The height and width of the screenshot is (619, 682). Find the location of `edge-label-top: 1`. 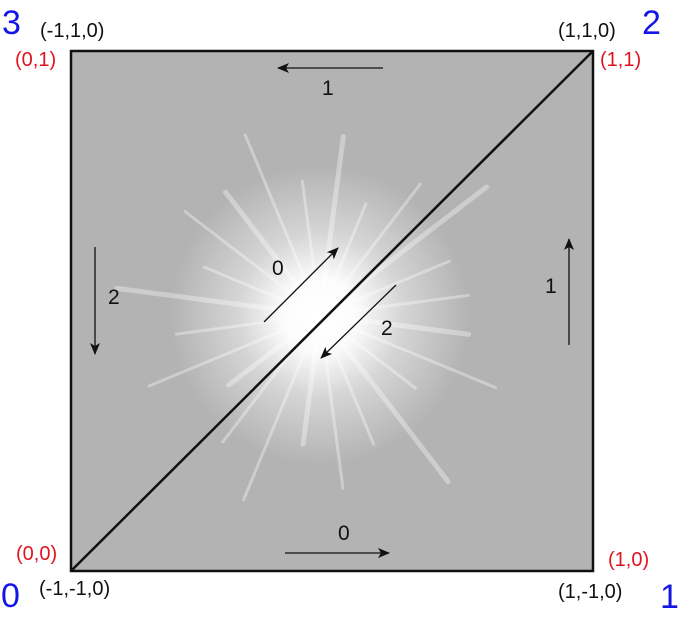

edge-label-top: 1 is located at coordinates (328, 88).